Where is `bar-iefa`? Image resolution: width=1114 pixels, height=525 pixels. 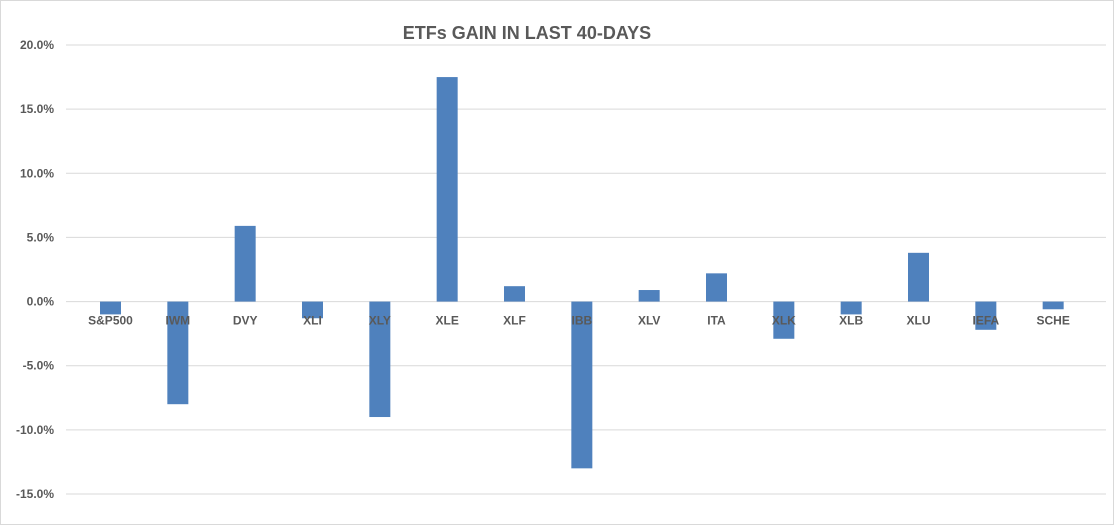 bar-iefa is located at coordinates (986, 315).